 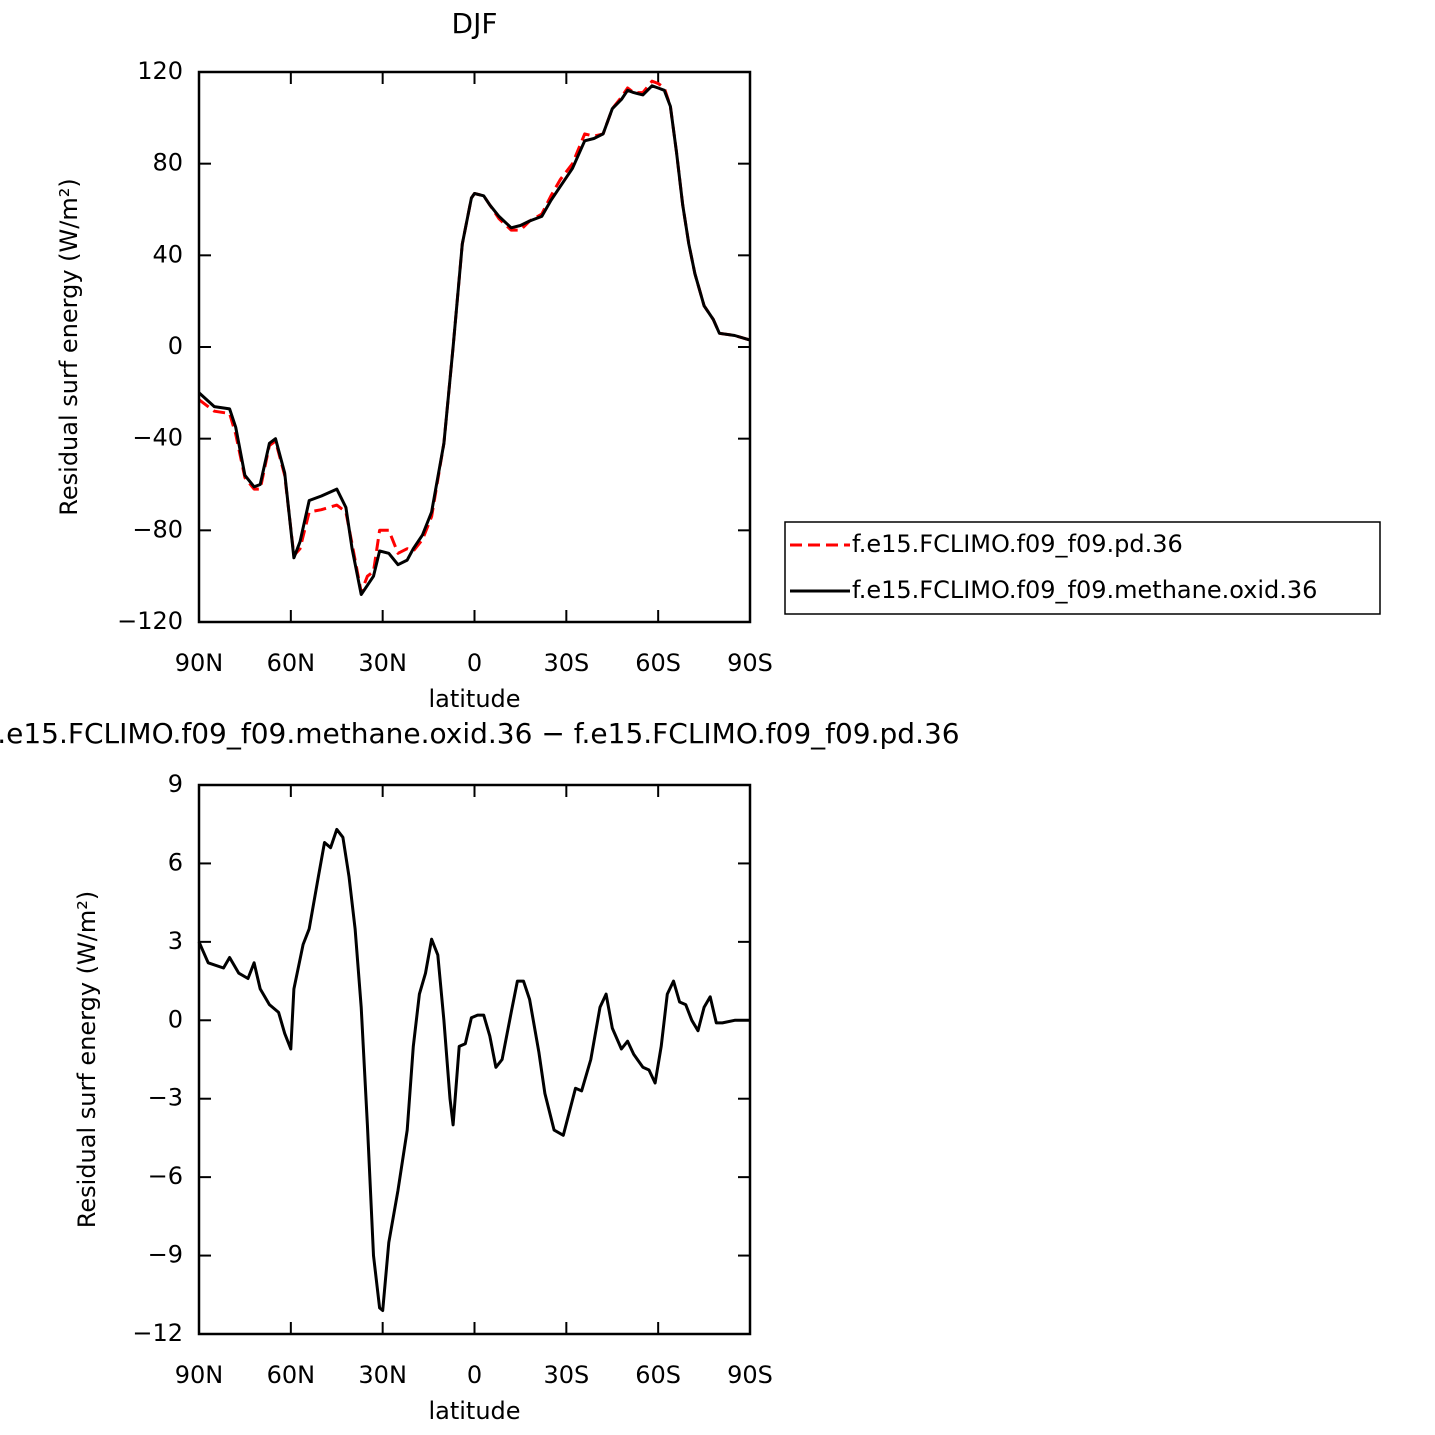 I want to click on legend-label: f.e15.FCLIMO.f09_f09.pd.36, so click(x=1017, y=544).